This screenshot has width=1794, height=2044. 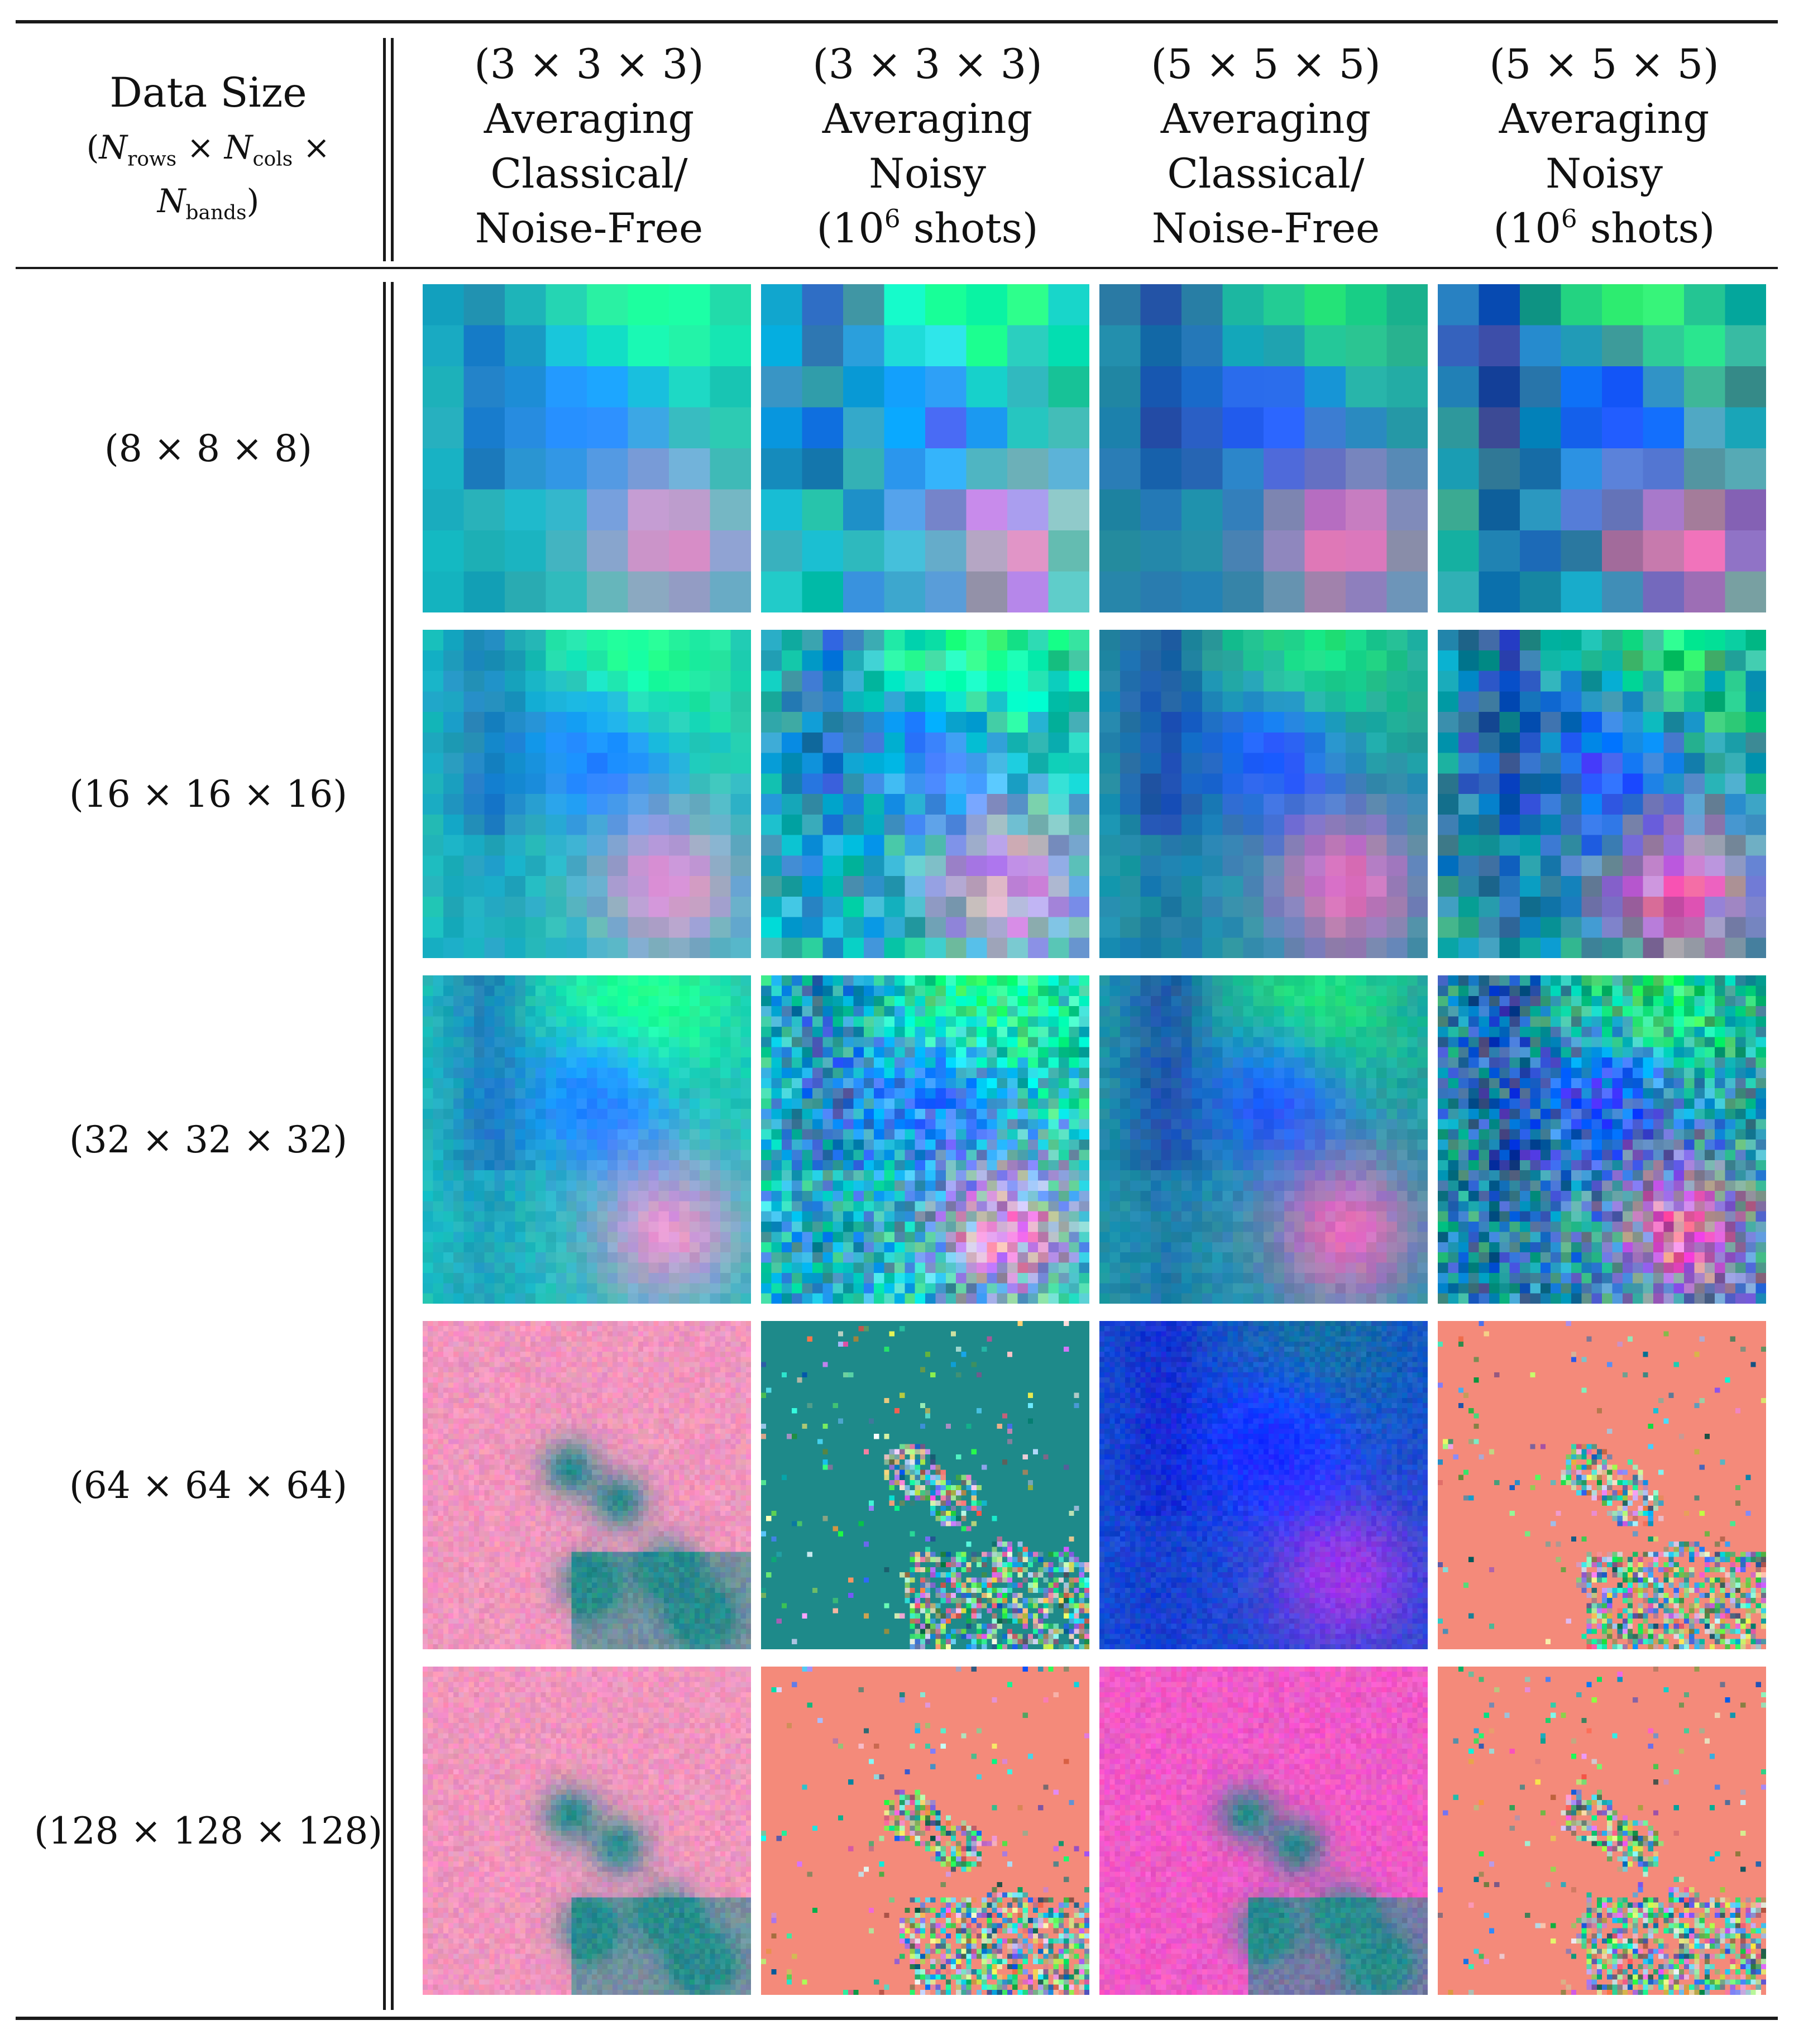 I want to click on data-size-formula-line1: (Nrows × Ncols ×, so click(x=208, y=148).